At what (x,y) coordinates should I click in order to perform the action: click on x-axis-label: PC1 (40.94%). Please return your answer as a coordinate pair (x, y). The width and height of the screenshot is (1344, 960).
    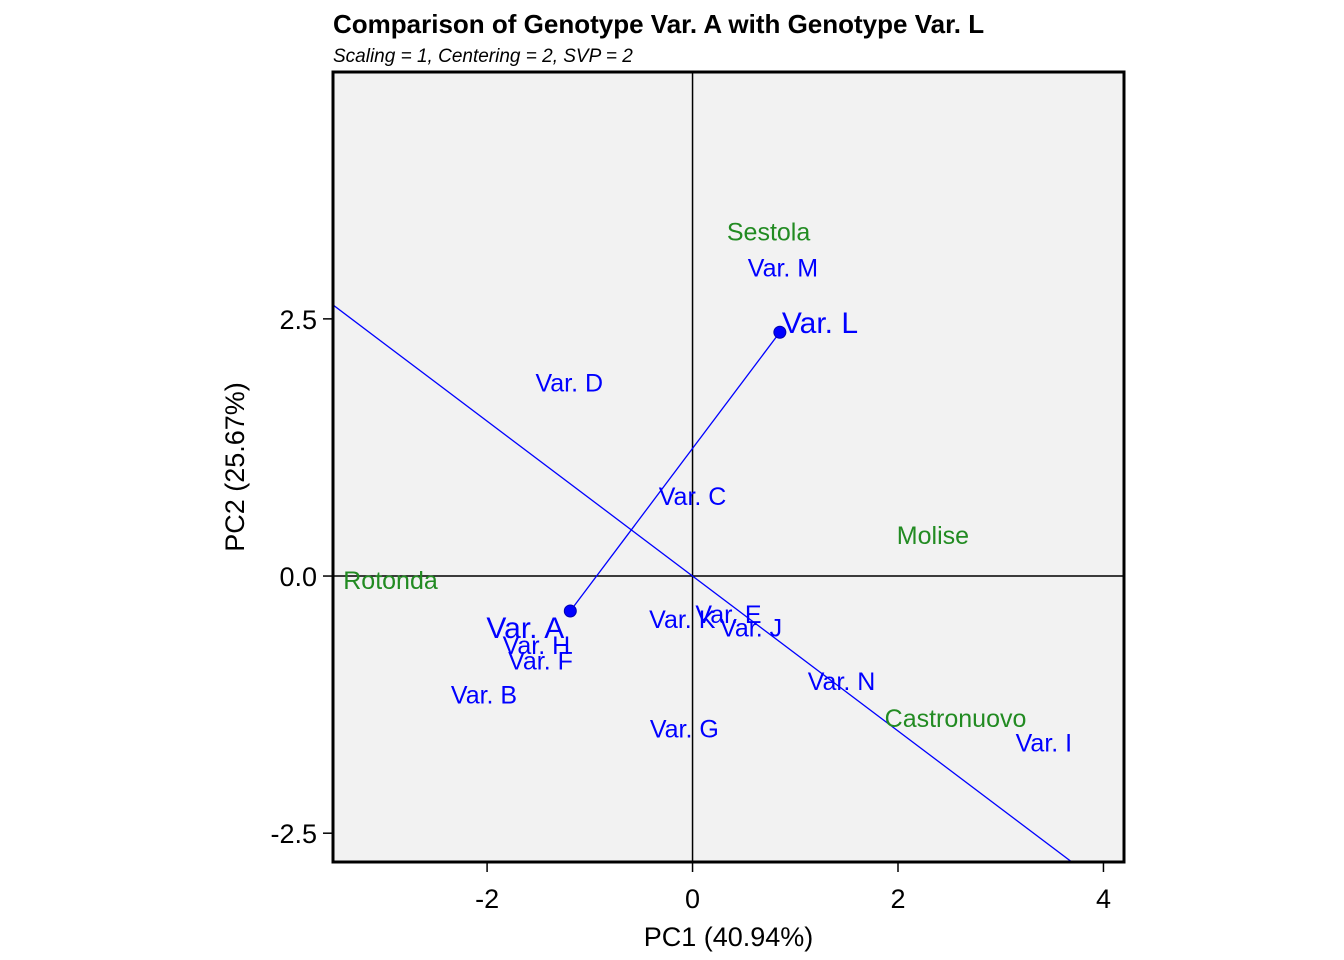
    Looking at the image, I should click on (729, 937).